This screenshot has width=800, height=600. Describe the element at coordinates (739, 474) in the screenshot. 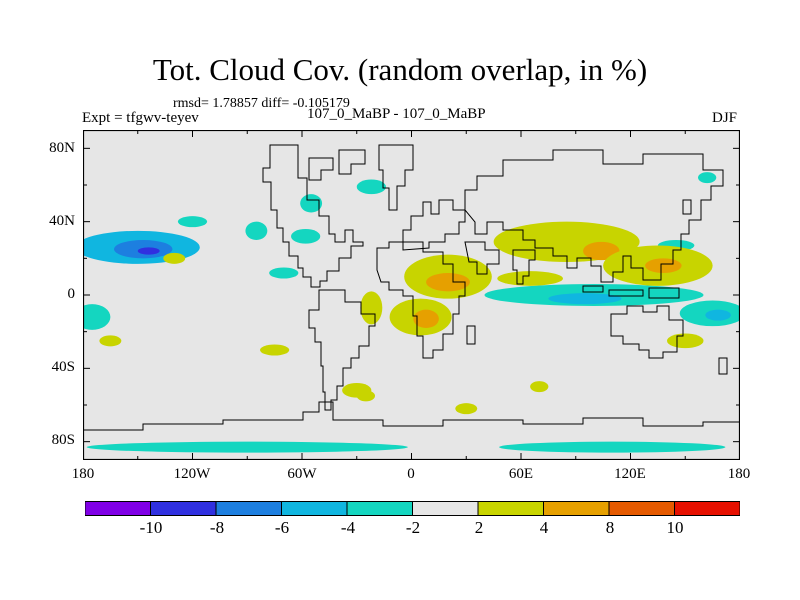

I see `lon-label-180e: 180` at that location.